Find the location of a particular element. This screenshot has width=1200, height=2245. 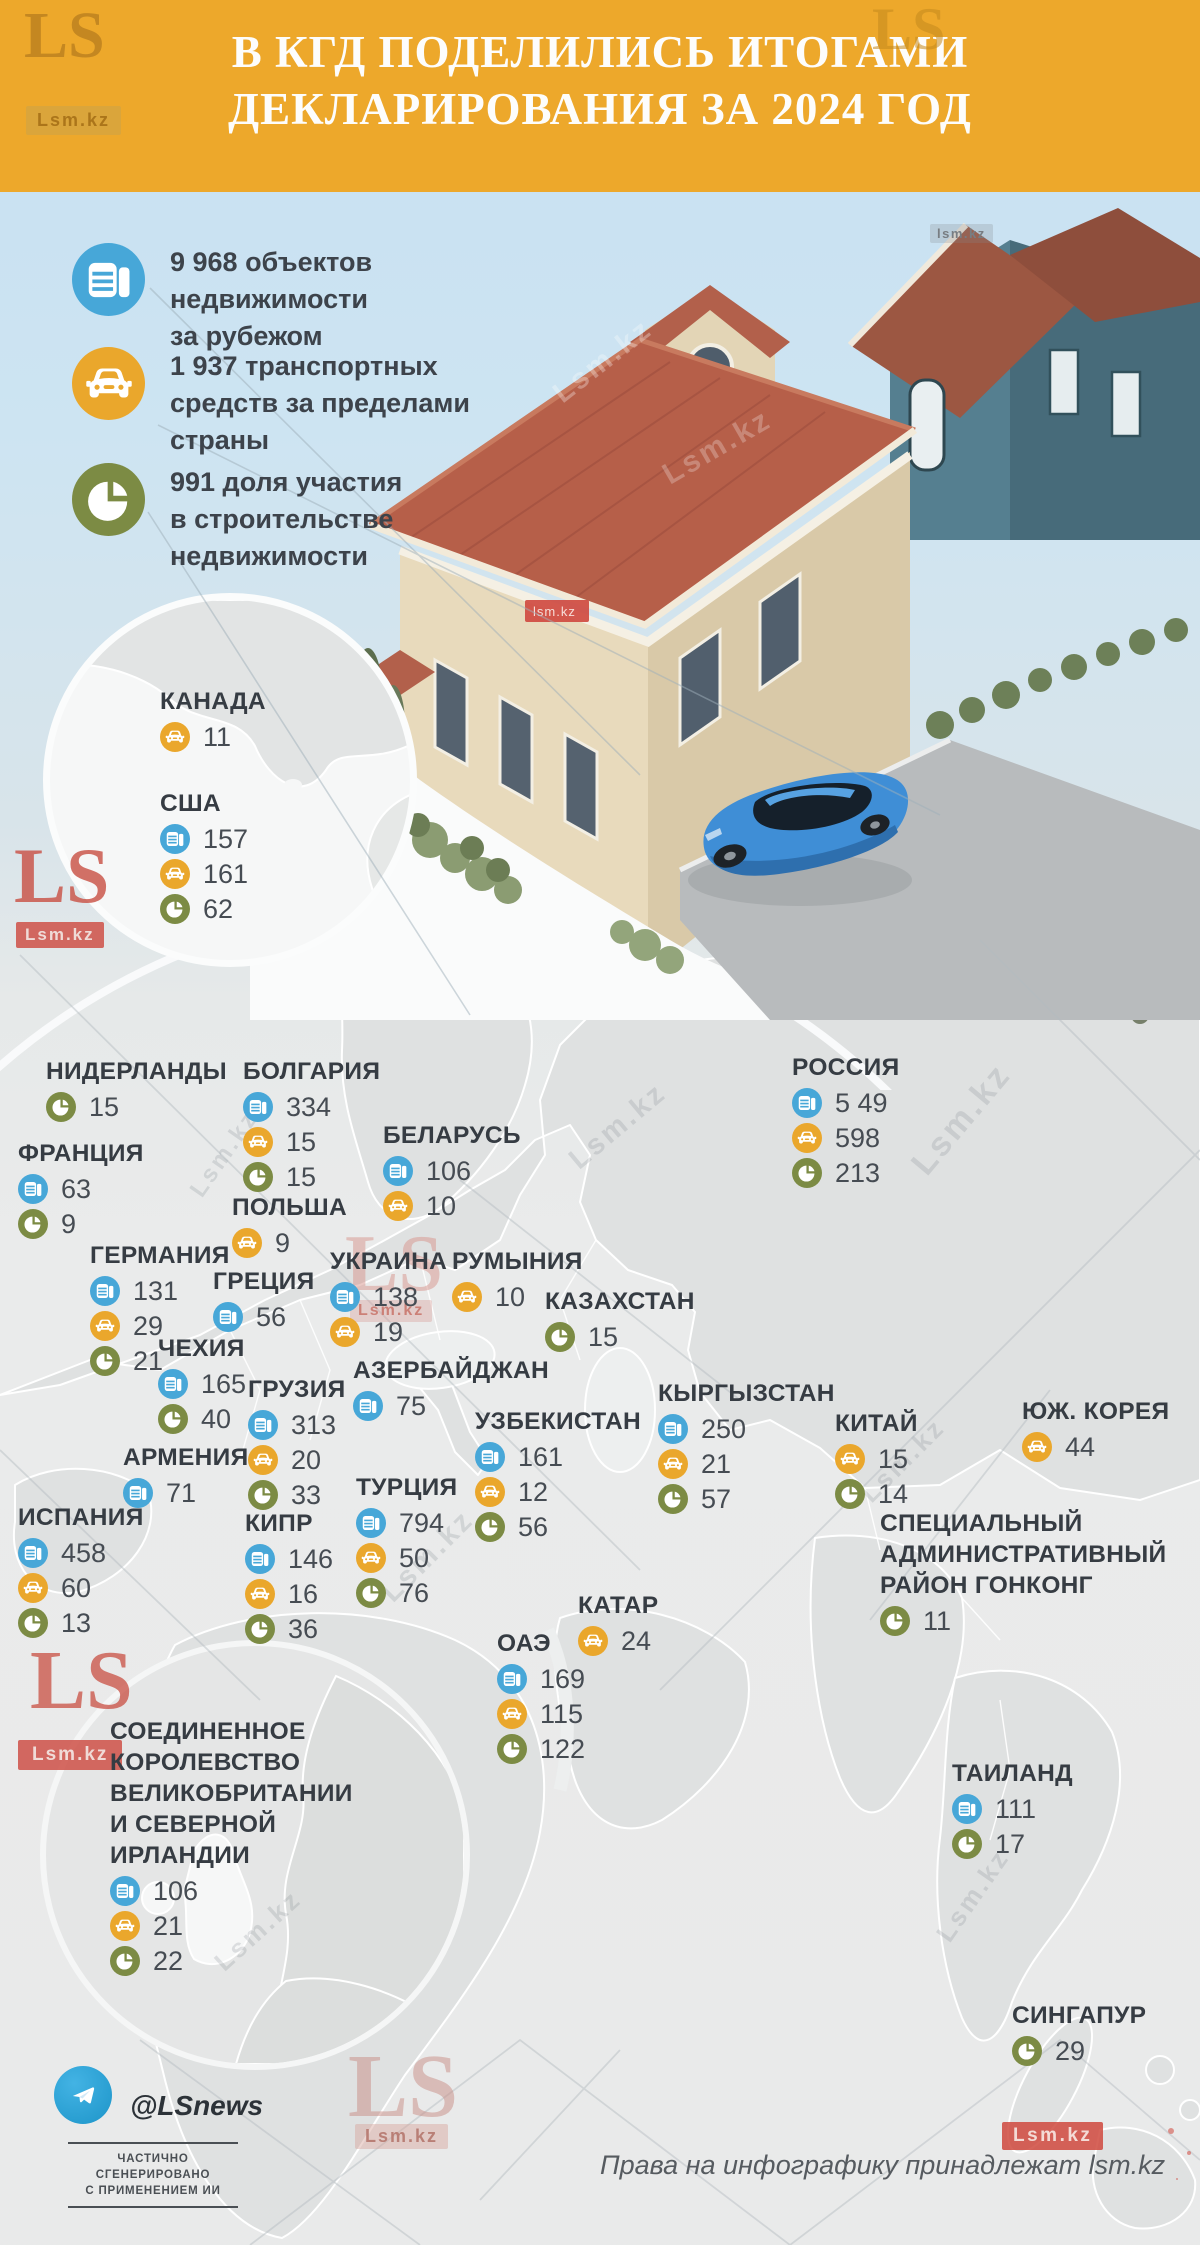

blue-car is located at coordinates (806, 824).